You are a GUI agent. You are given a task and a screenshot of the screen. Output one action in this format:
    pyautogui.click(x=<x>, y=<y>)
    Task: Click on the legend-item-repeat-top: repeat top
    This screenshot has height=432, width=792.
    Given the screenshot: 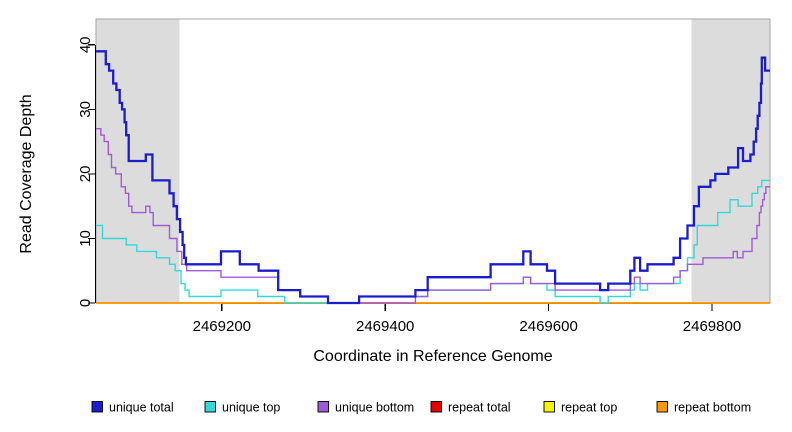 What is the action you would take?
    pyautogui.click(x=580, y=408)
    